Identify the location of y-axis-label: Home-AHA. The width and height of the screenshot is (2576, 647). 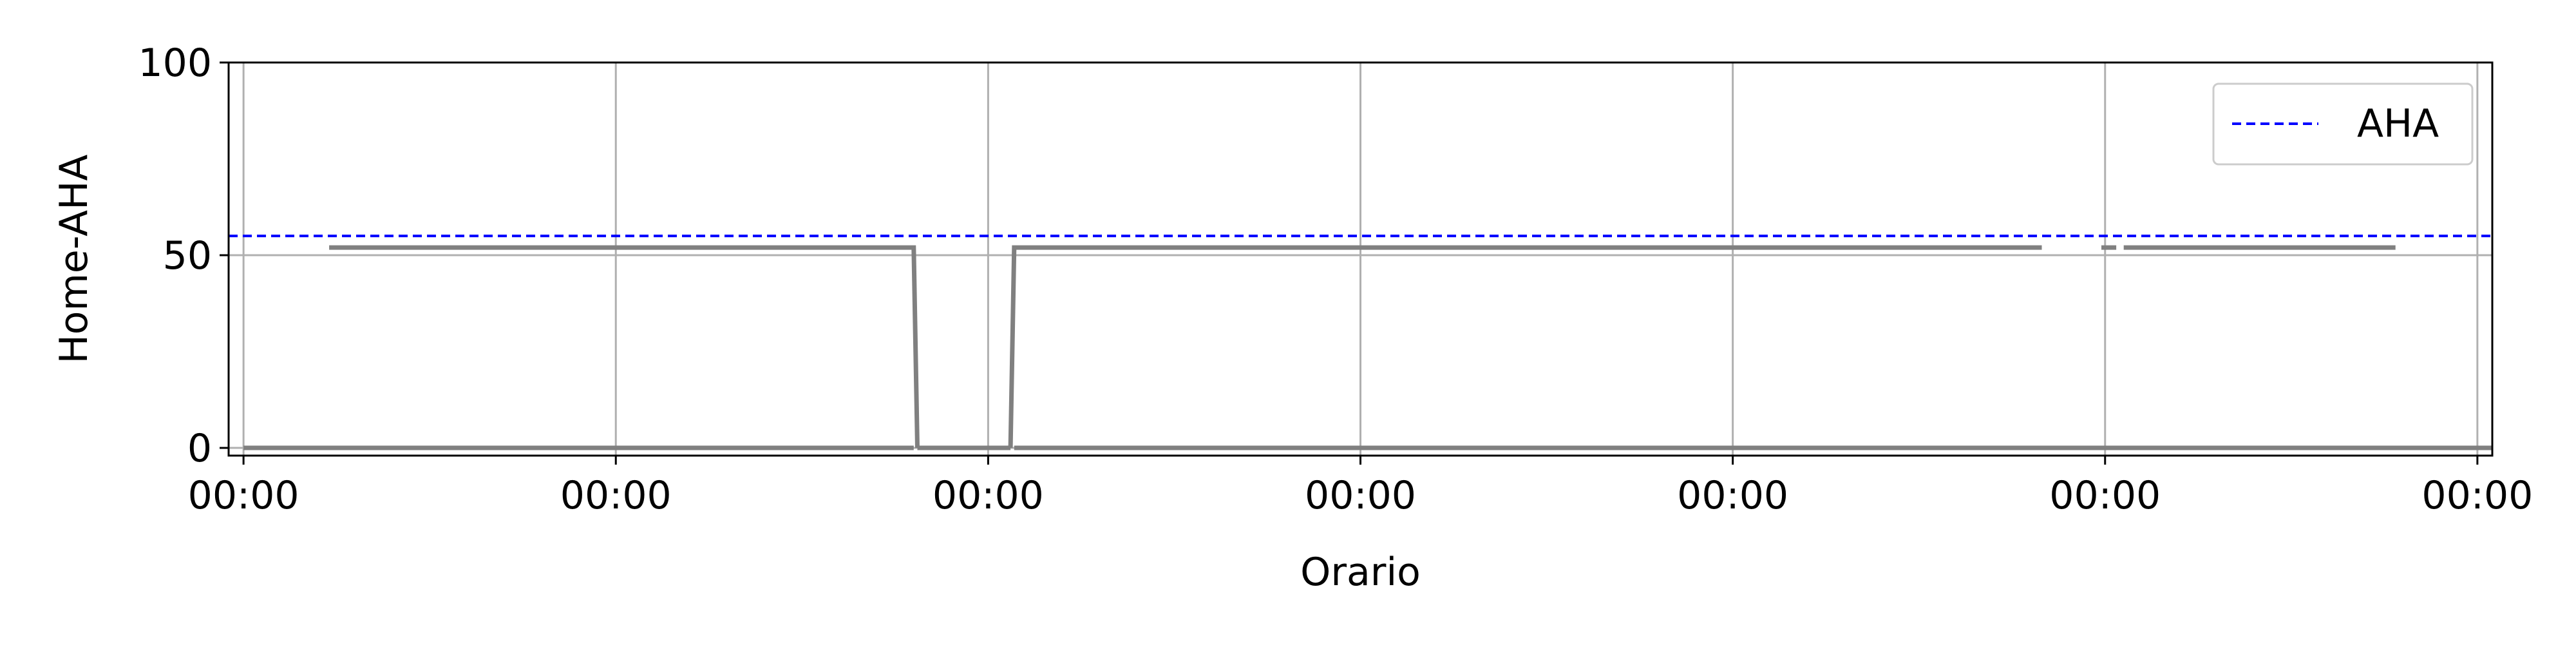
(74, 259).